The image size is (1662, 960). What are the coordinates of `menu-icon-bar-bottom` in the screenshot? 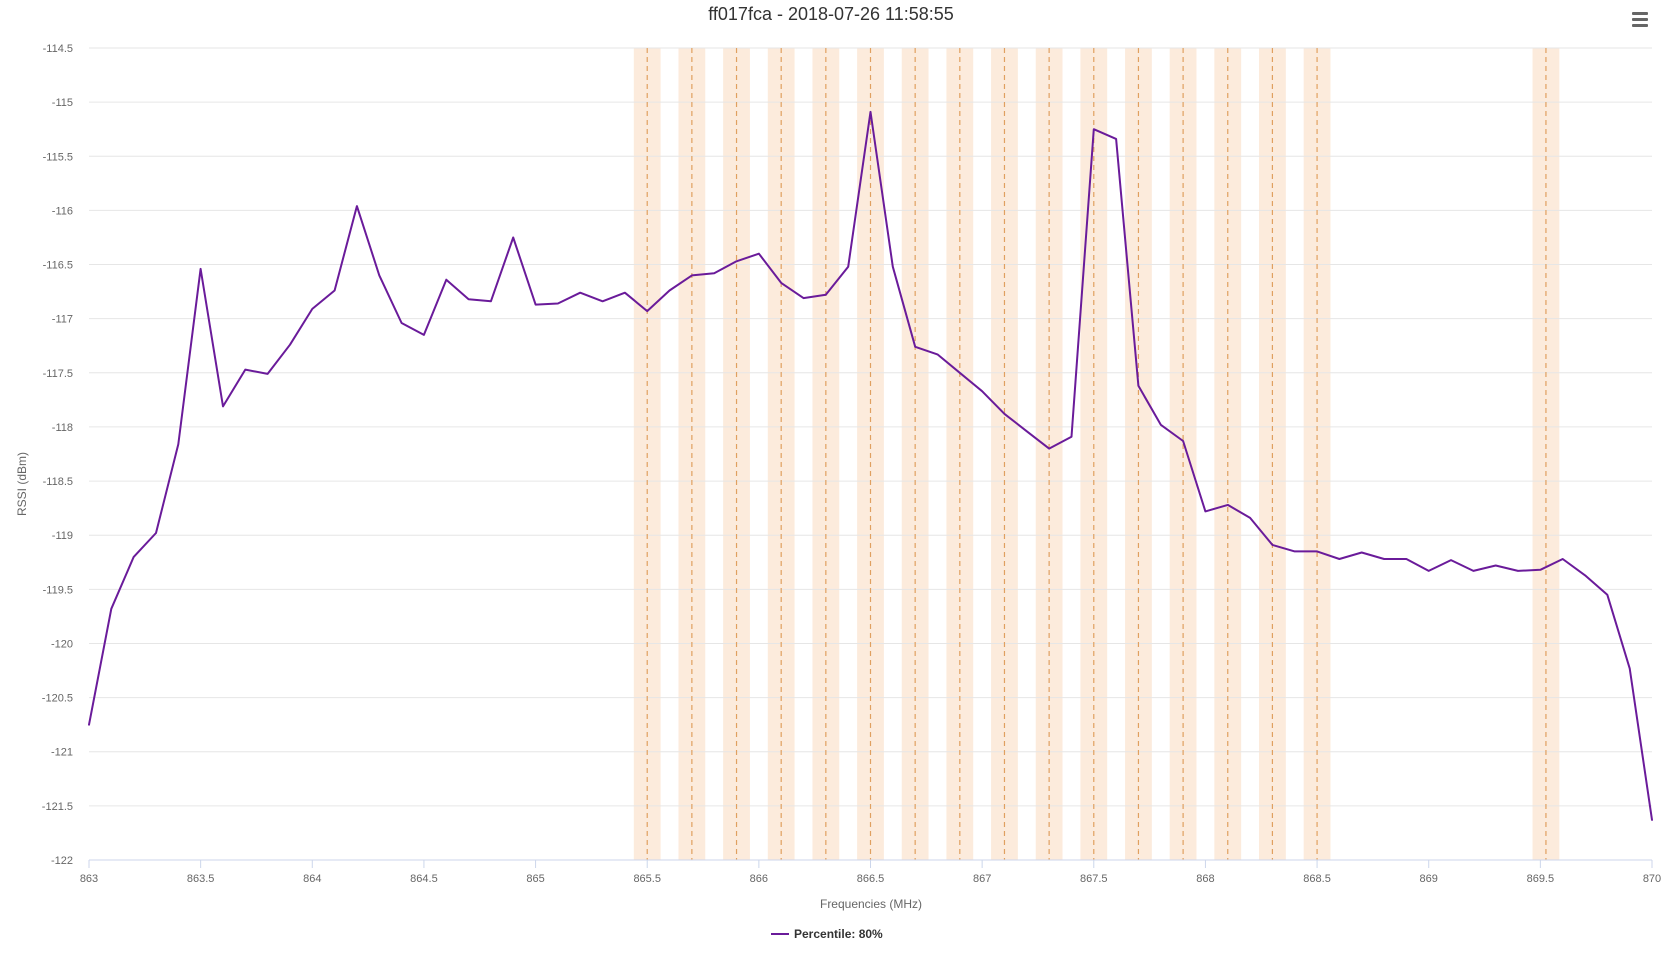 It's located at (1640, 25).